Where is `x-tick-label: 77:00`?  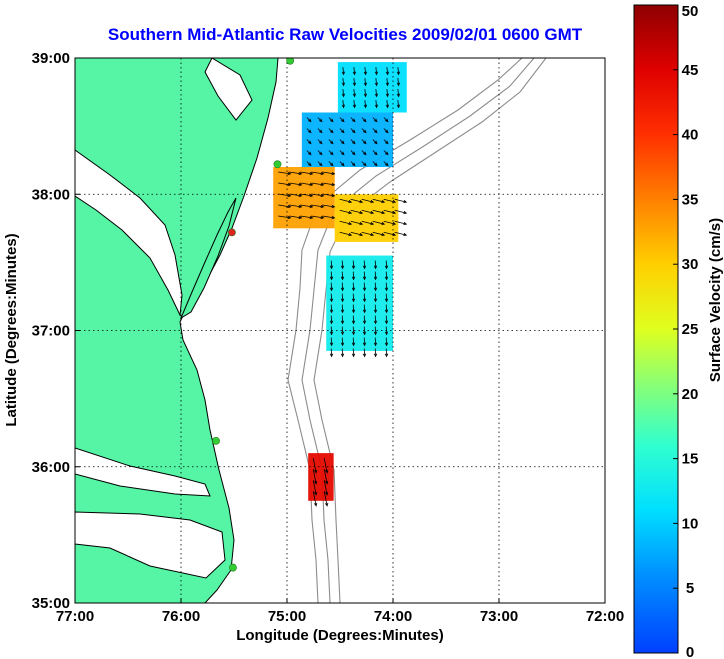
x-tick-label: 77:00 is located at coordinates (75, 616).